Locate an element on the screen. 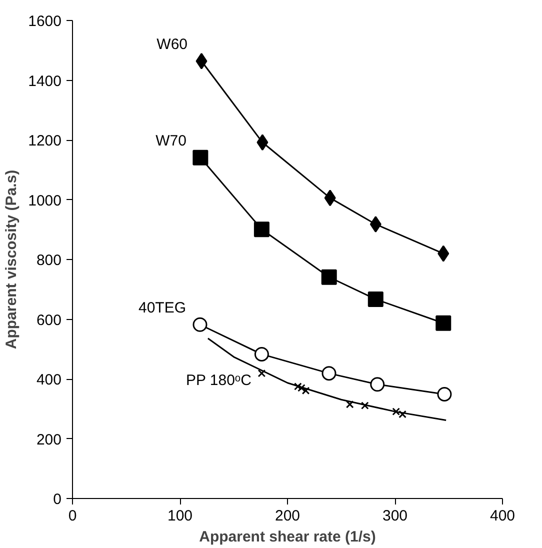 The height and width of the screenshot is (548, 542). y-tick-label: 800 is located at coordinates (49, 260).